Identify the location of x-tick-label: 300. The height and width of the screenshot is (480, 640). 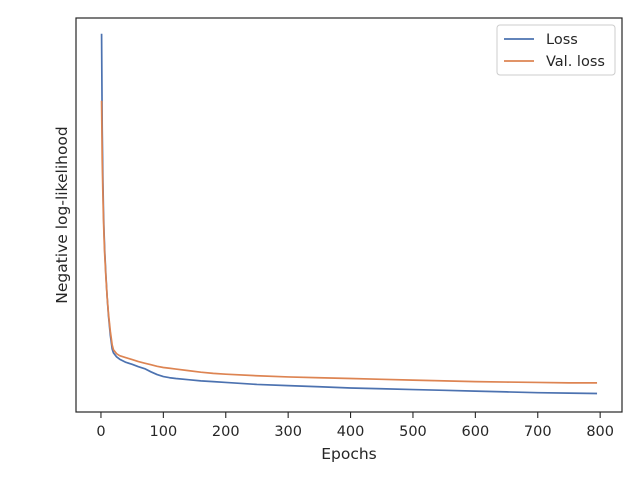
(288, 432).